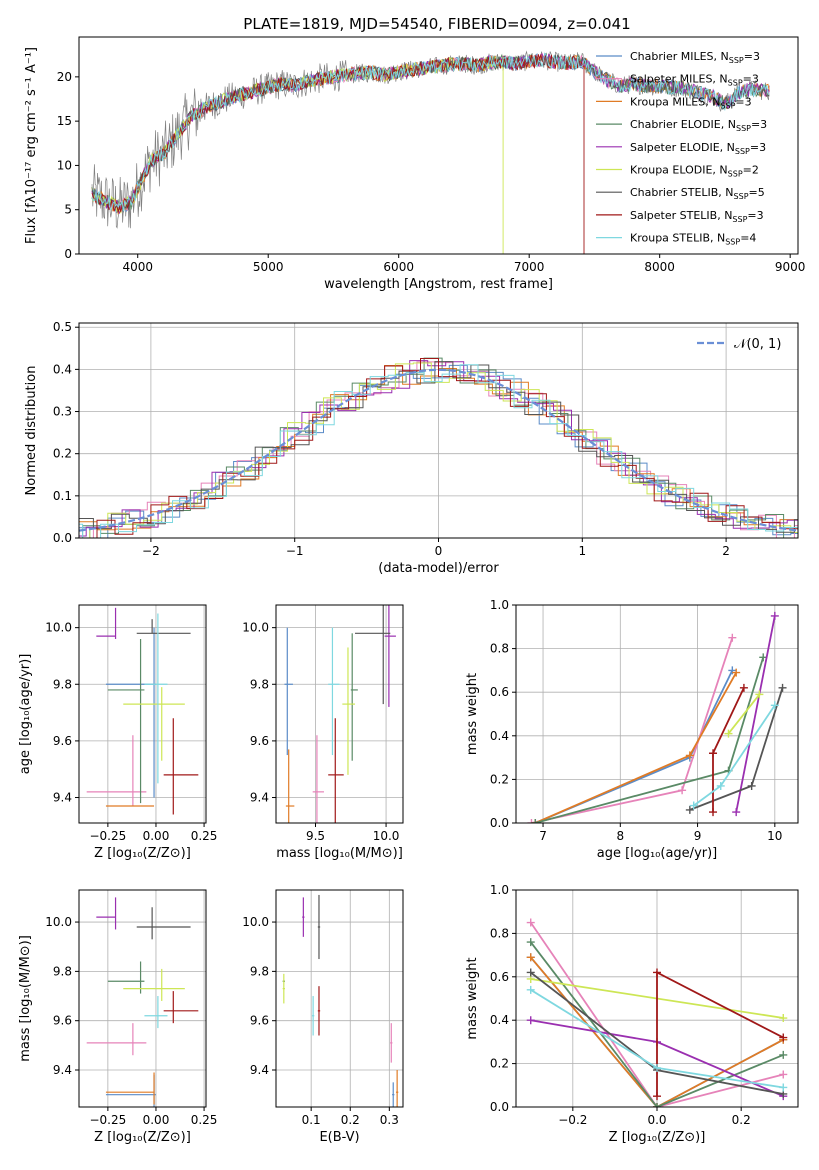 The height and width of the screenshot is (1170, 819). Describe the element at coordinates (755, 714) in the screenshot. I see `mass-weight-line` at that location.